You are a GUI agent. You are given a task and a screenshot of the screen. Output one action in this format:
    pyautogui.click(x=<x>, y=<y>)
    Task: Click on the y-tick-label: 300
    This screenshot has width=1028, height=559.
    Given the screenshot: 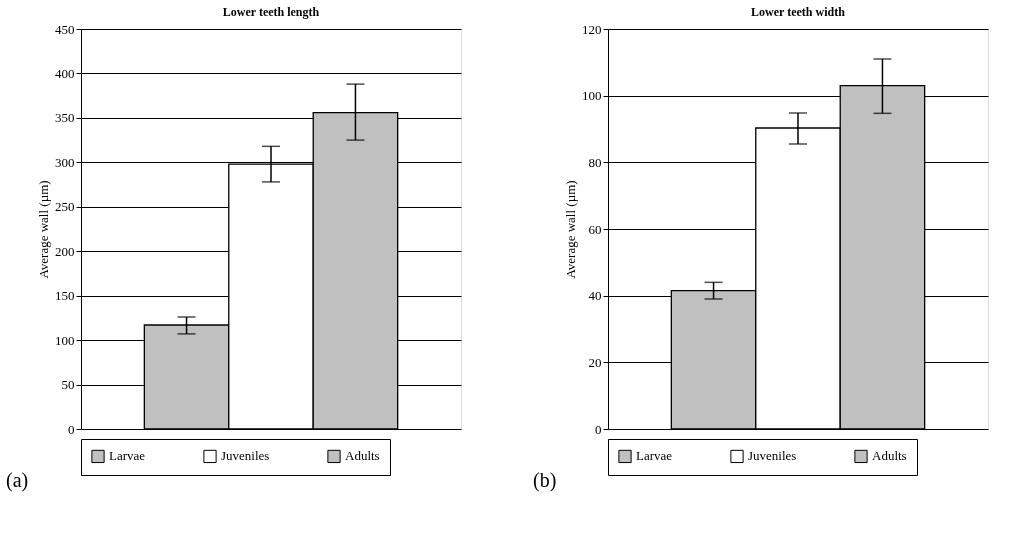 What is the action you would take?
    pyautogui.click(x=65, y=162)
    